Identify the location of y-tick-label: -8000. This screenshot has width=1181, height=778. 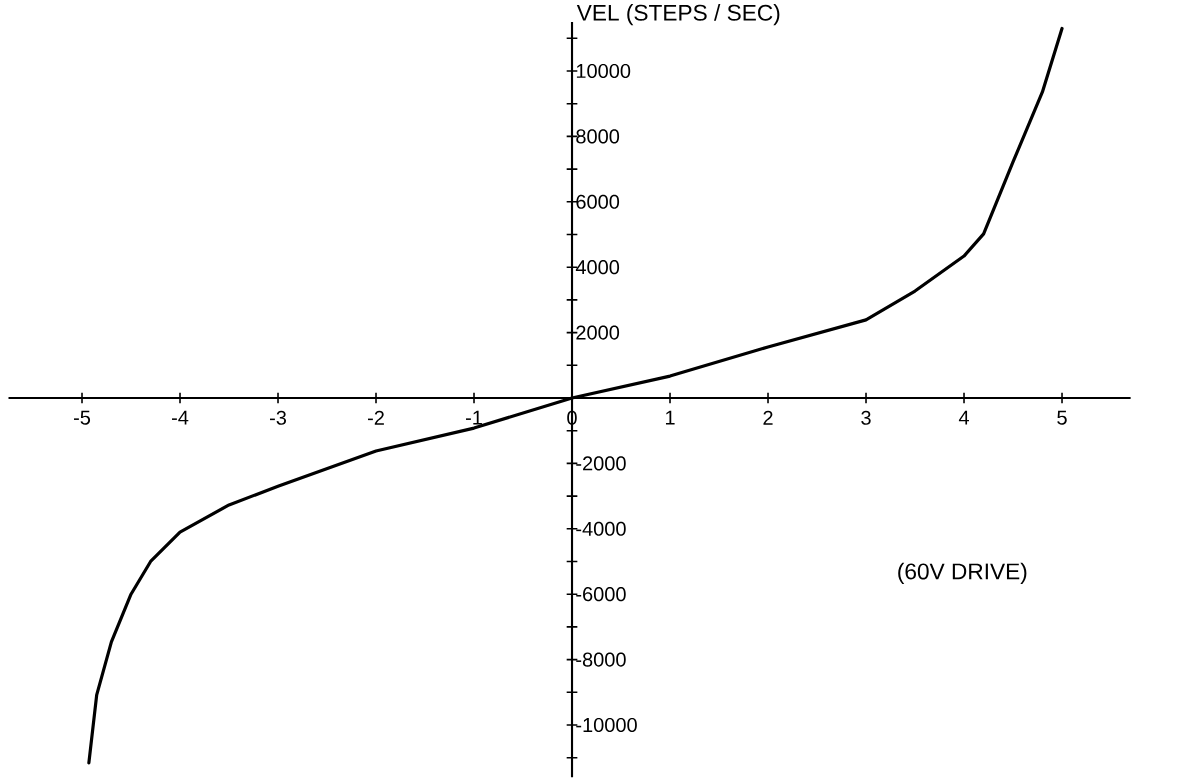
(601, 659).